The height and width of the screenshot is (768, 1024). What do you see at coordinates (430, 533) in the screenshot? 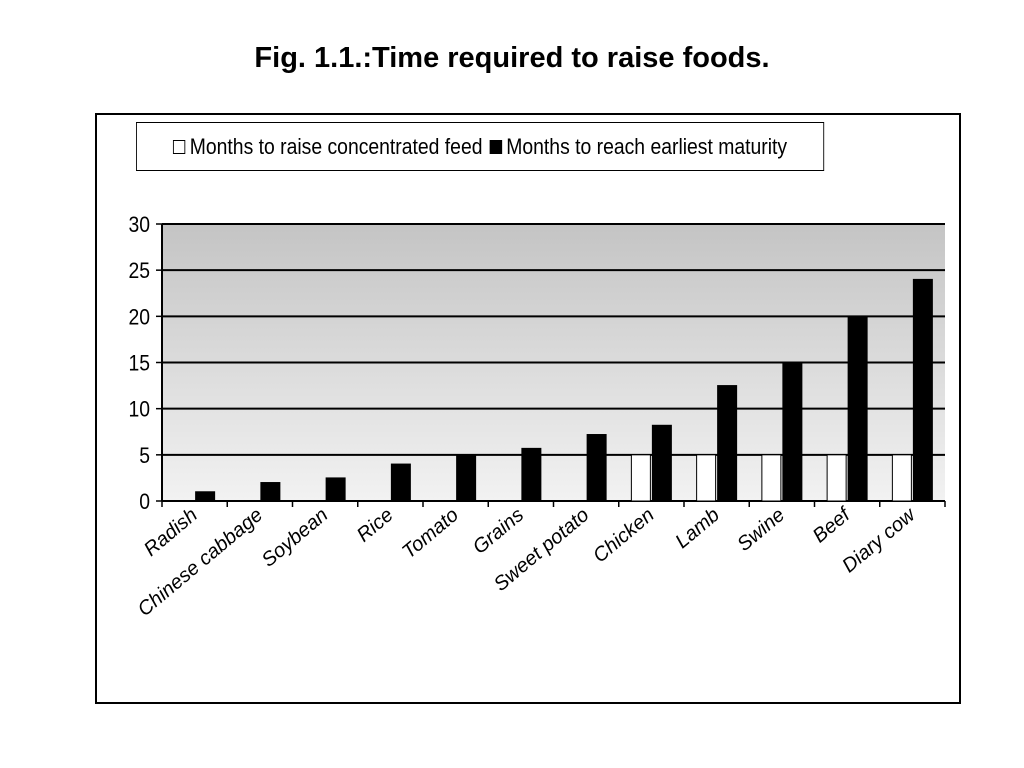
I see `x-category-label: Tomato` at bounding box center [430, 533].